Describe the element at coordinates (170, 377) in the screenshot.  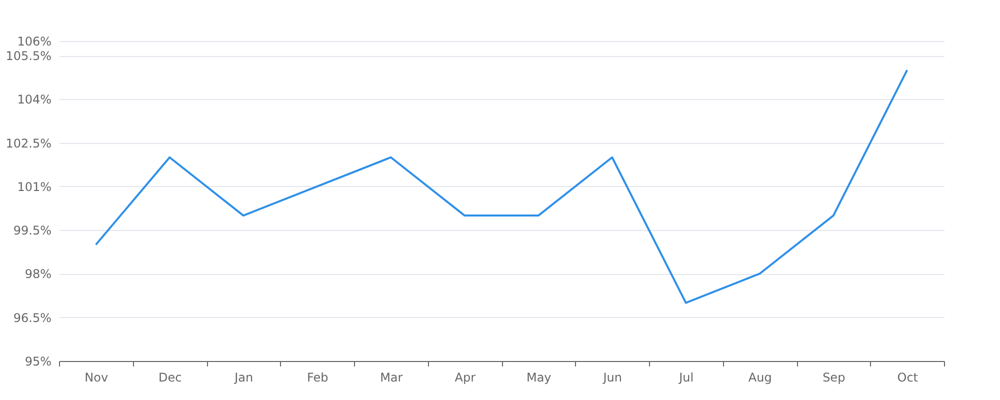
I see `x-tick-label: Dec` at that location.